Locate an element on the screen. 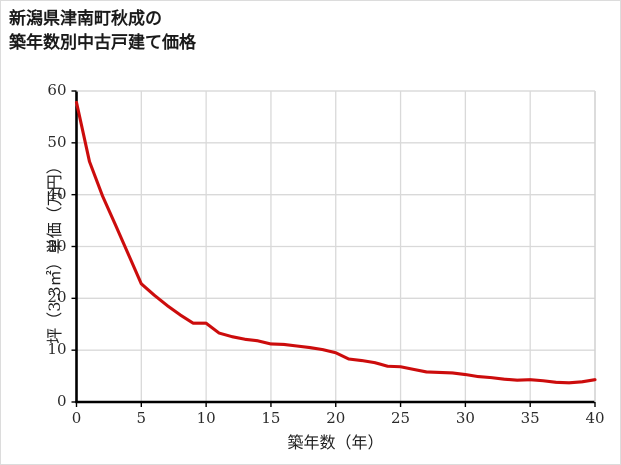 The image size is (621, 465). x-tick-label: 30 is located at coordinates (465, 418).